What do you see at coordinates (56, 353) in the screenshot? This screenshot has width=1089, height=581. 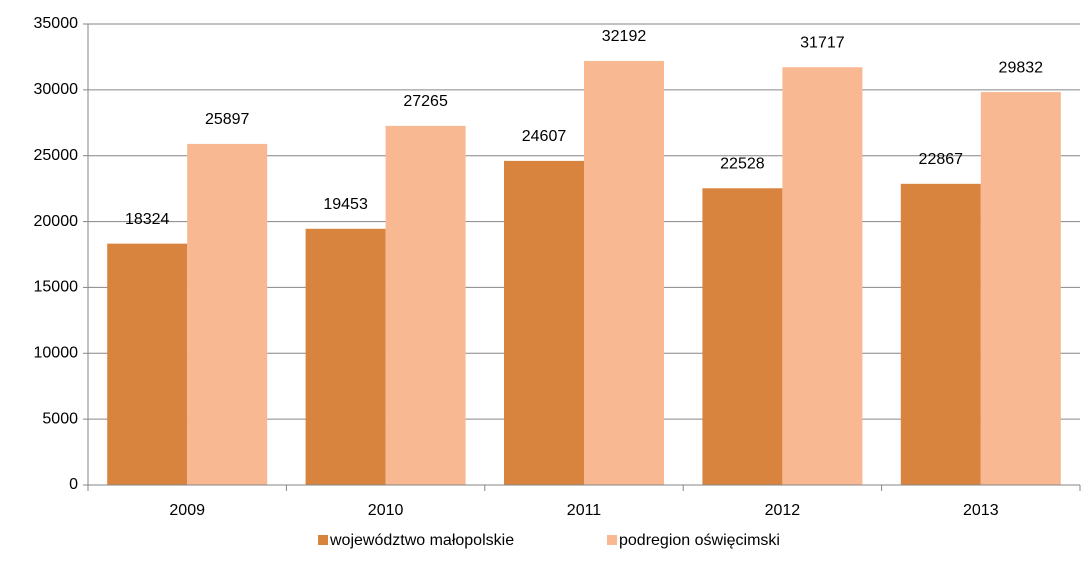 I see `y-tick-label: 10000` at bounding box center [56, 353].